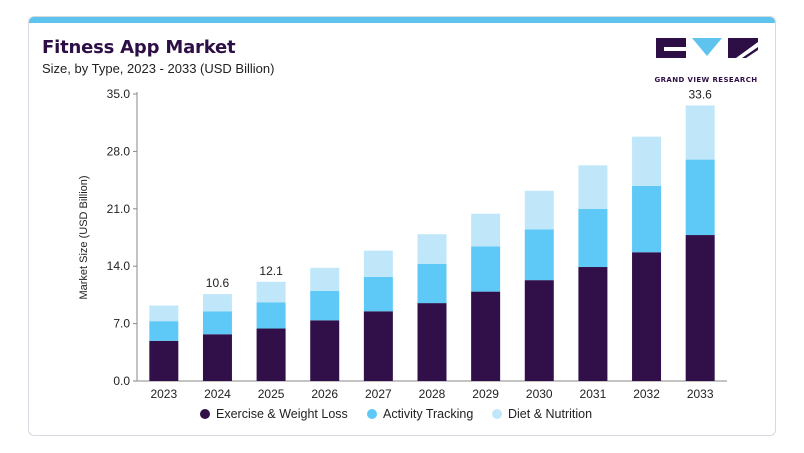 The height and width of the screenshot is (453, 804). What do you see at coordinates (706, 61) in the screenshot?
I see `grand-view-research-logo: GRAND VIEW RESEARCH` at bounding box center [706, 61].